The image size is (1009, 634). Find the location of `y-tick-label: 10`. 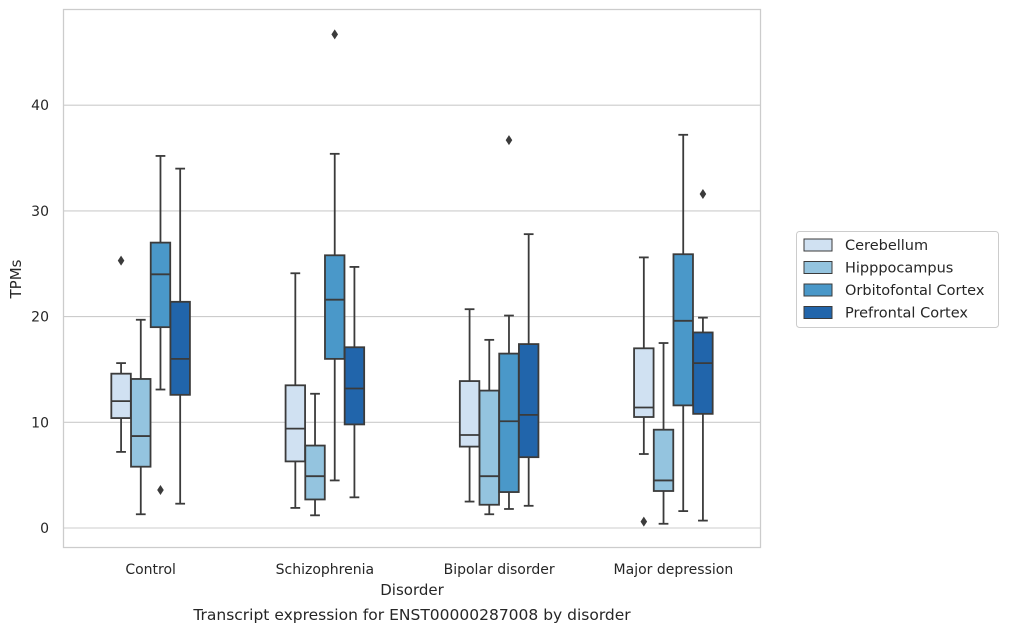

y-tick-label: 10 is located at coordinates (40, 423).